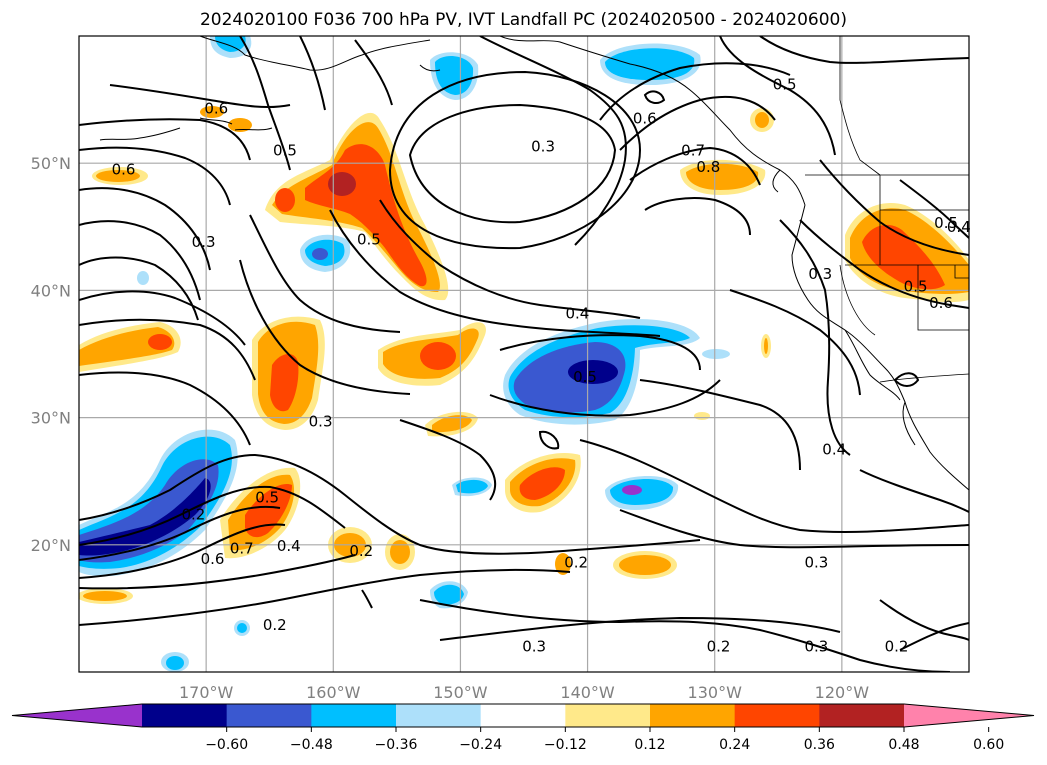 The image size is (1047, 765). Describe the element at coordinates (988, 745) in the screenshot. I see `colorbar-tick-label: 0.60` at that location.